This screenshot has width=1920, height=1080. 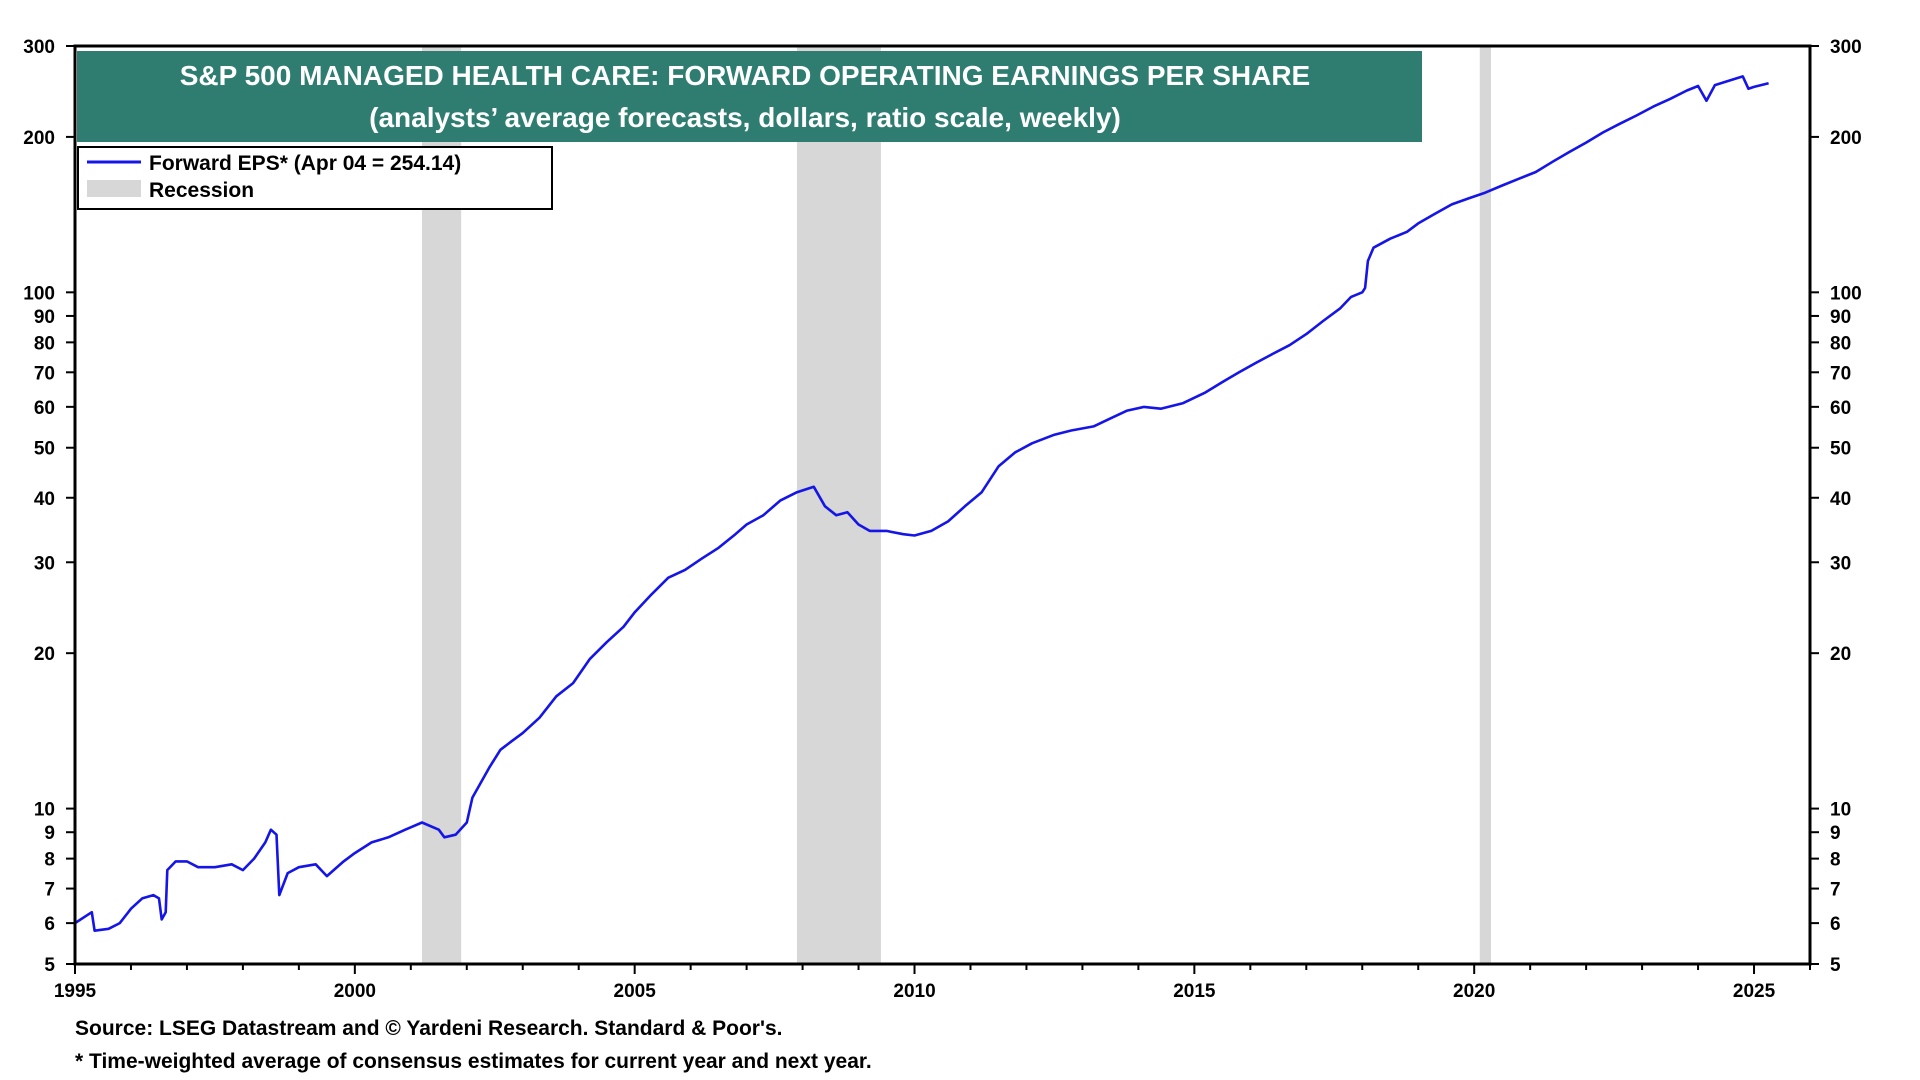 What do you see at coordinates (1835, 965) in the screenshot?
I see `y-tick-label-right: 5` at bounding box center [1835, 965].